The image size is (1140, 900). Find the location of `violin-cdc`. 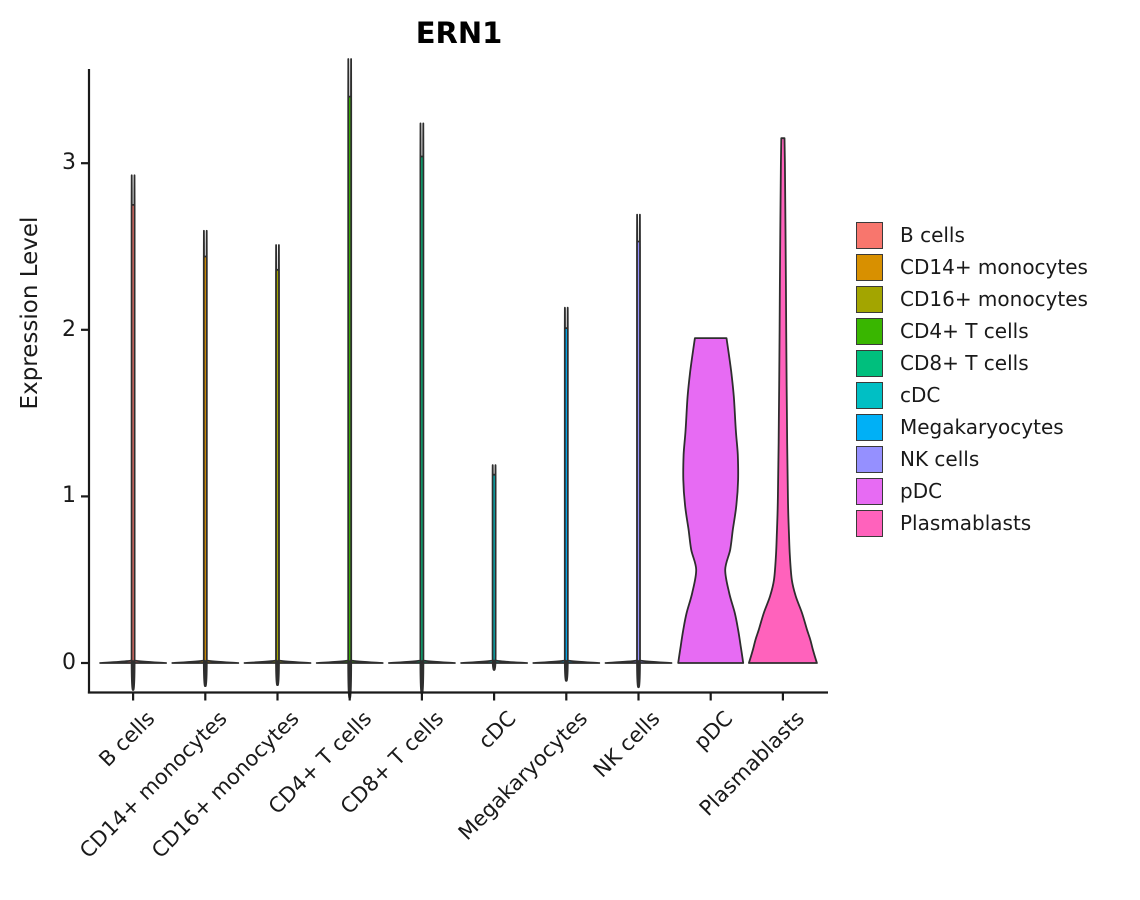

violin-cdc is located at coordinates (494, 567).